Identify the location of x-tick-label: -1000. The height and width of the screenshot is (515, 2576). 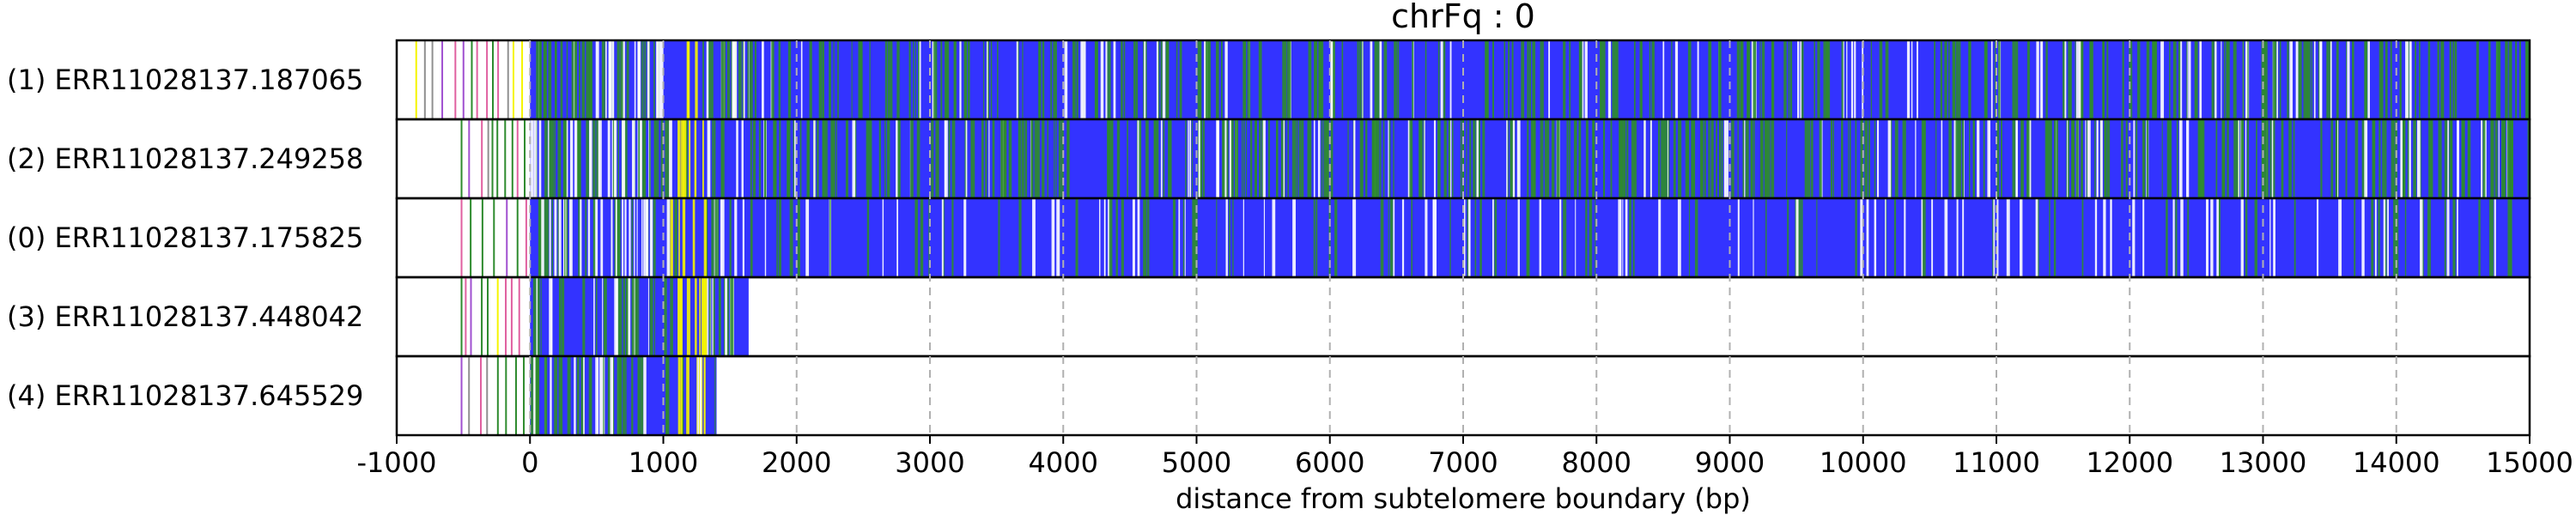
(397, 462).